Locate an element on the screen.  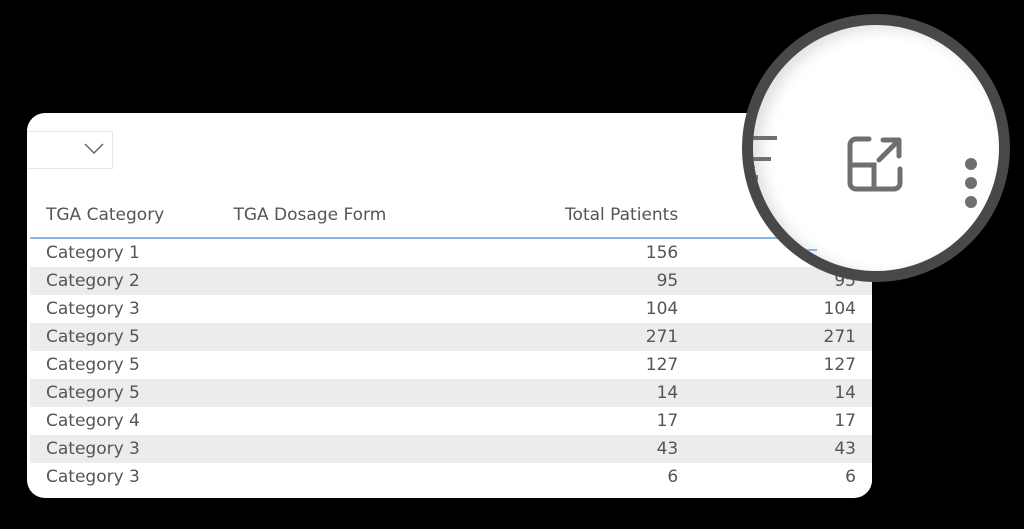
table-row: Category 5 14 14 is located at coordinates (451, 393).